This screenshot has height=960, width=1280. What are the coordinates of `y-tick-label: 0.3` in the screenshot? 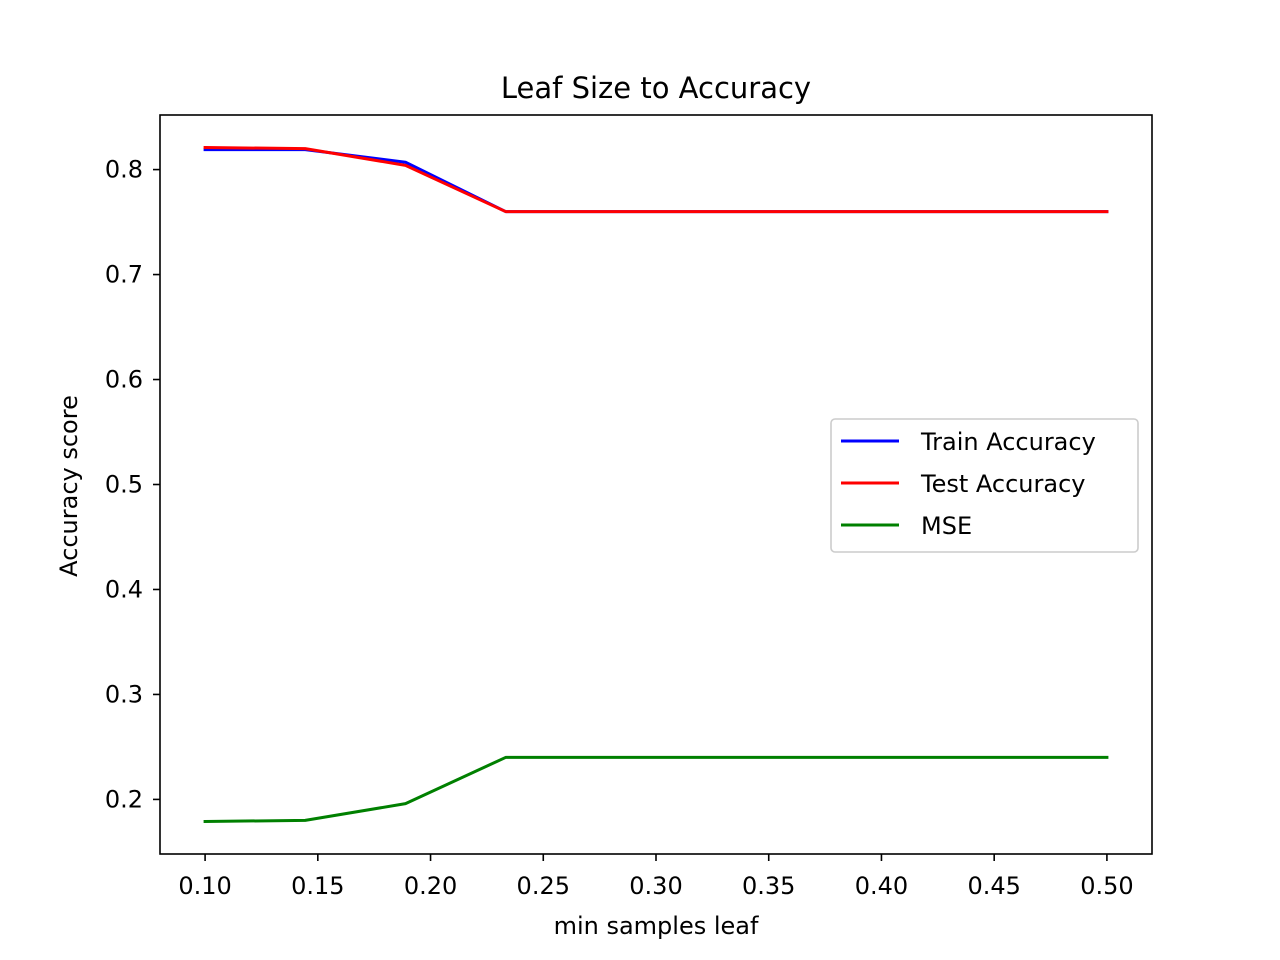 It's located at (124, 694).